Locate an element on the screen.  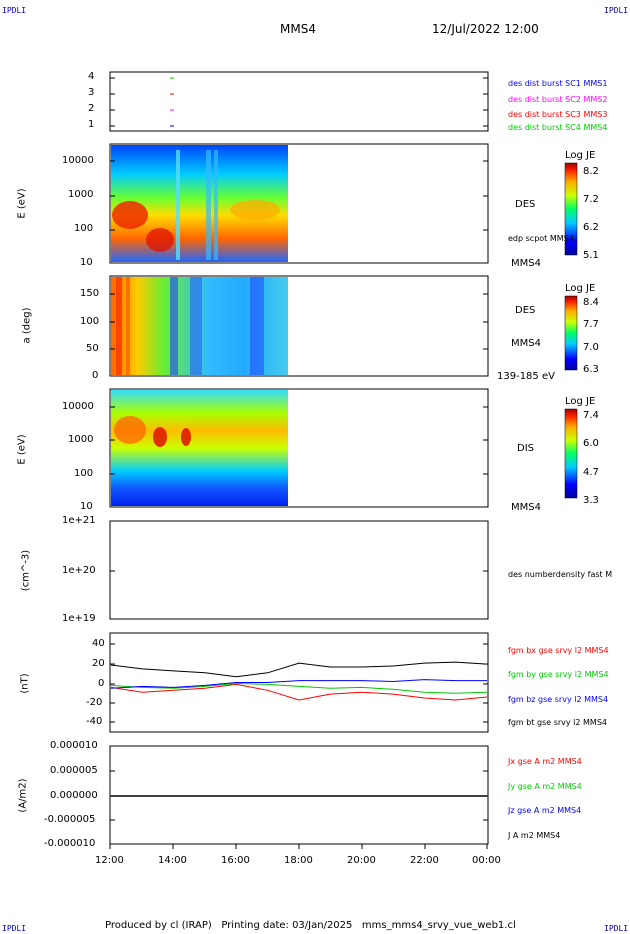
dis-energy-cbar-title: Log JE is located at coordinates (580, 401).